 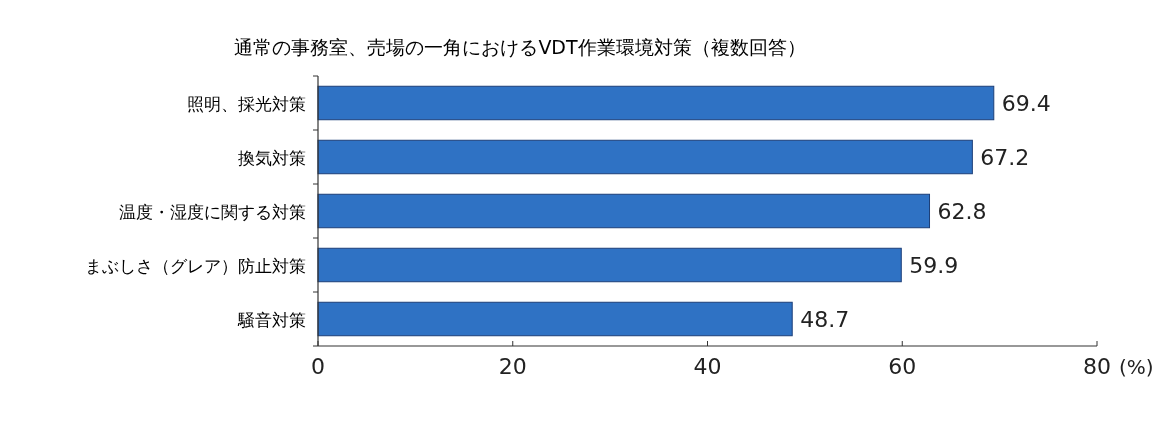 What do you see at coordinates (512, 366) in the screenshot?
I see `x-tick-label: 20` at bounding box center [512, 366].